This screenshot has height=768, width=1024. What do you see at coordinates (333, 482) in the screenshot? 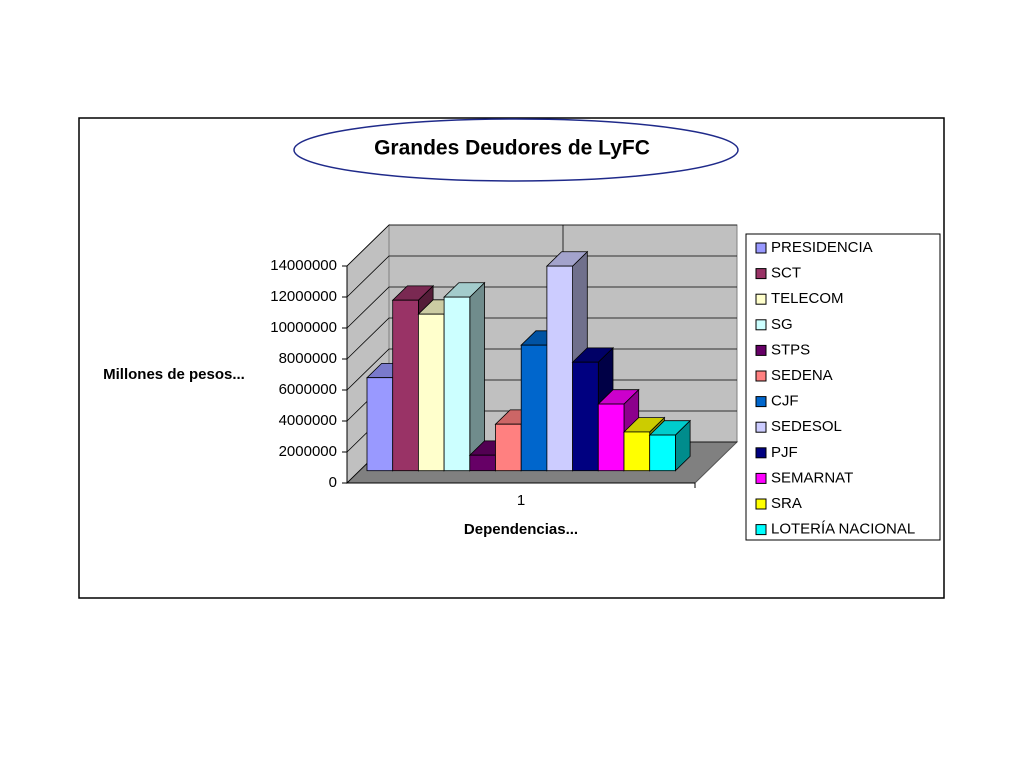
I see `y-tick-label: 0` at bounding box center [333, 482].